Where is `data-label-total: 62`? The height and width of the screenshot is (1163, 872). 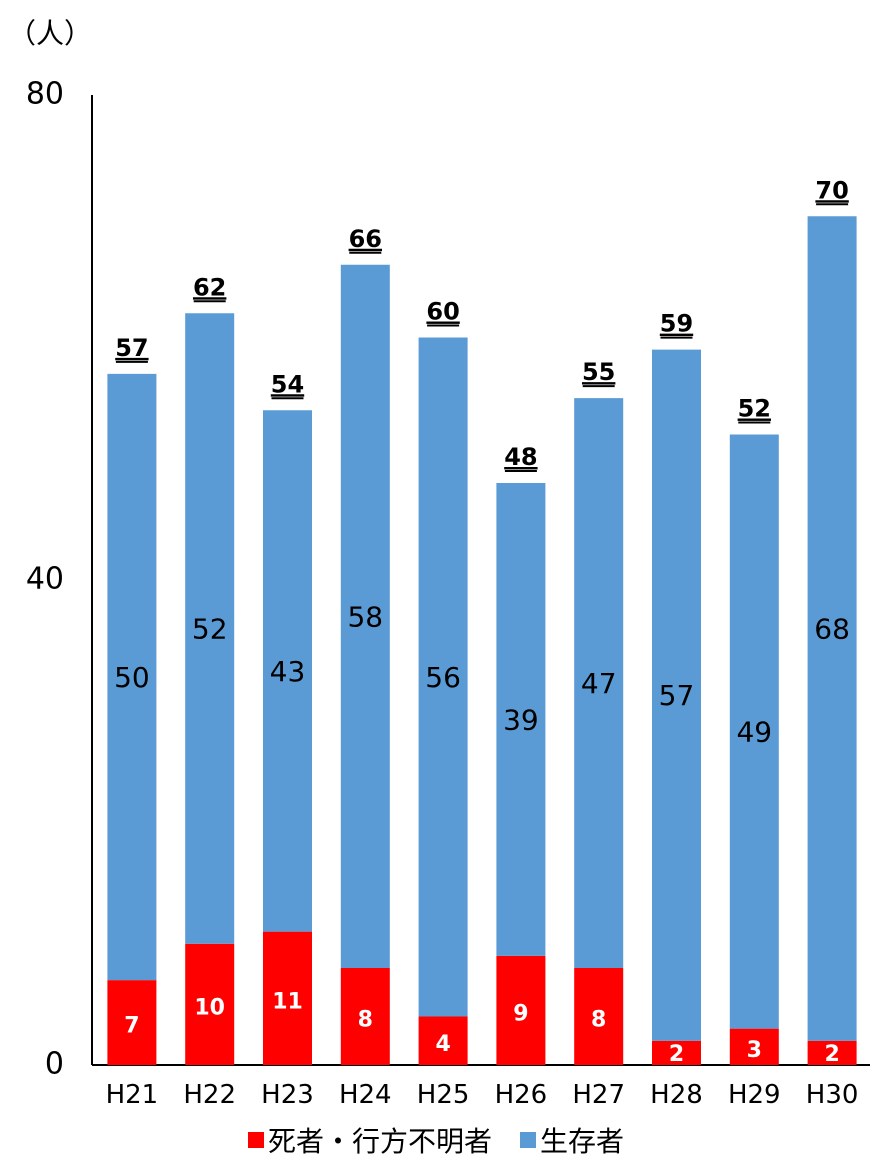 data-label-total: 62 is located at coordinates (209, 287).